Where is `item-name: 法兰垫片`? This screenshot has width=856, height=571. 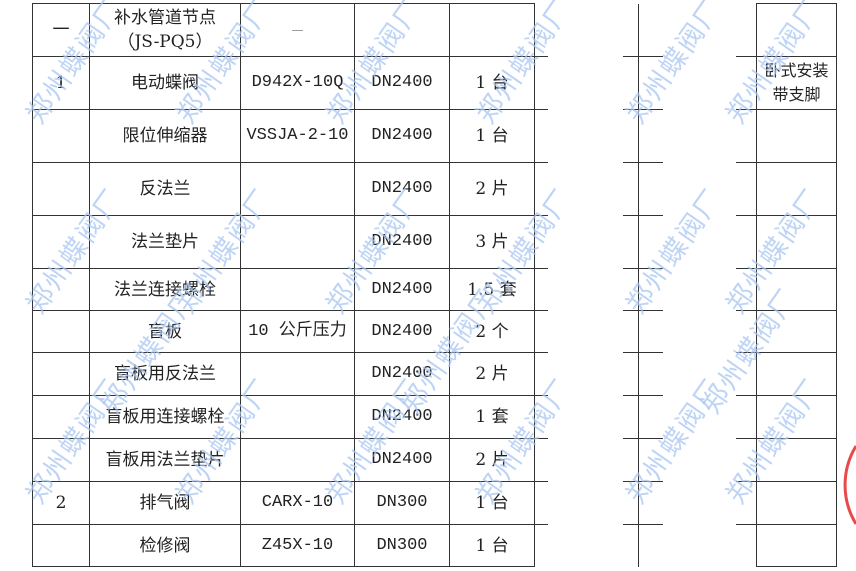
item-name: 法兰垫片 is located at coordinates (165, 242).